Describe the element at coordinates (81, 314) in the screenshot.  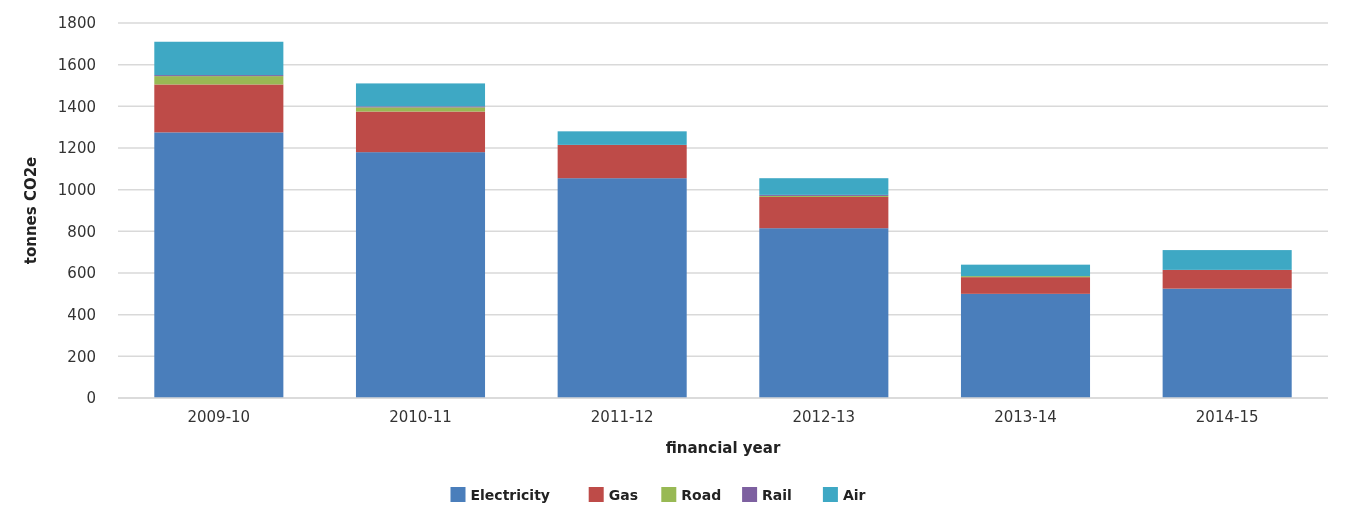
I see `y-tick-label: 400` at that location.